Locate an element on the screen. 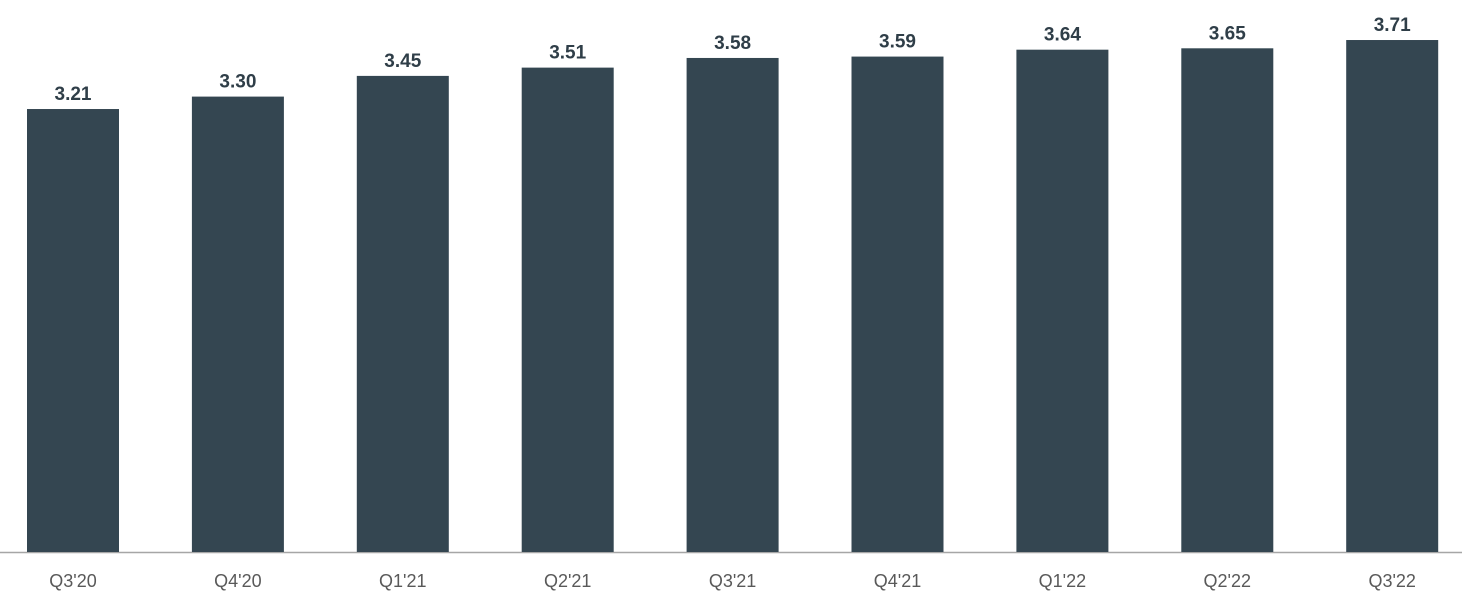  value-label: 3.30 is located at coordinates (237, 82).